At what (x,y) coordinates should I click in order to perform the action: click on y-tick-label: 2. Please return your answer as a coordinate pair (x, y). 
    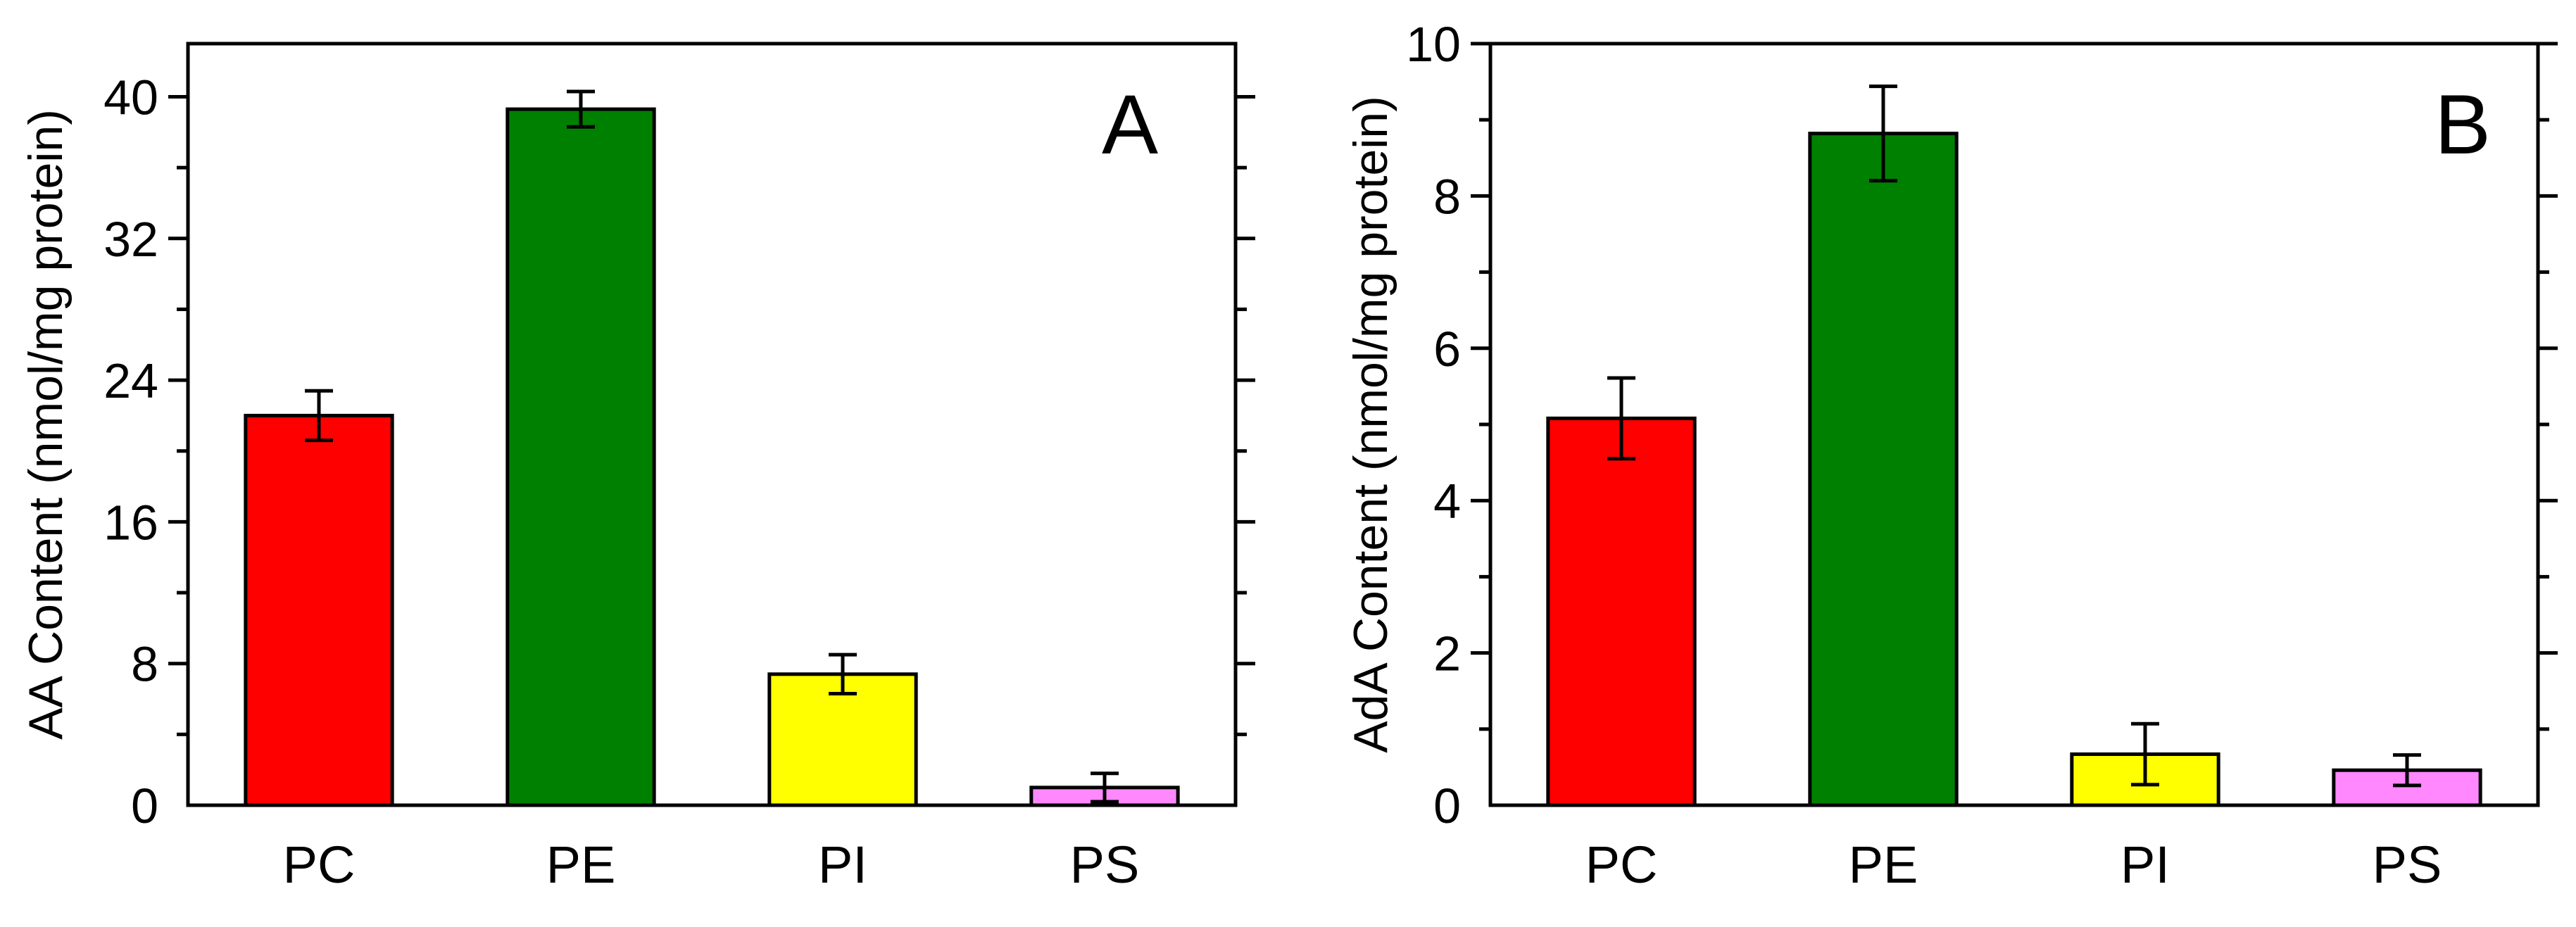
    Looking at the image, I should click on (1447, 653).